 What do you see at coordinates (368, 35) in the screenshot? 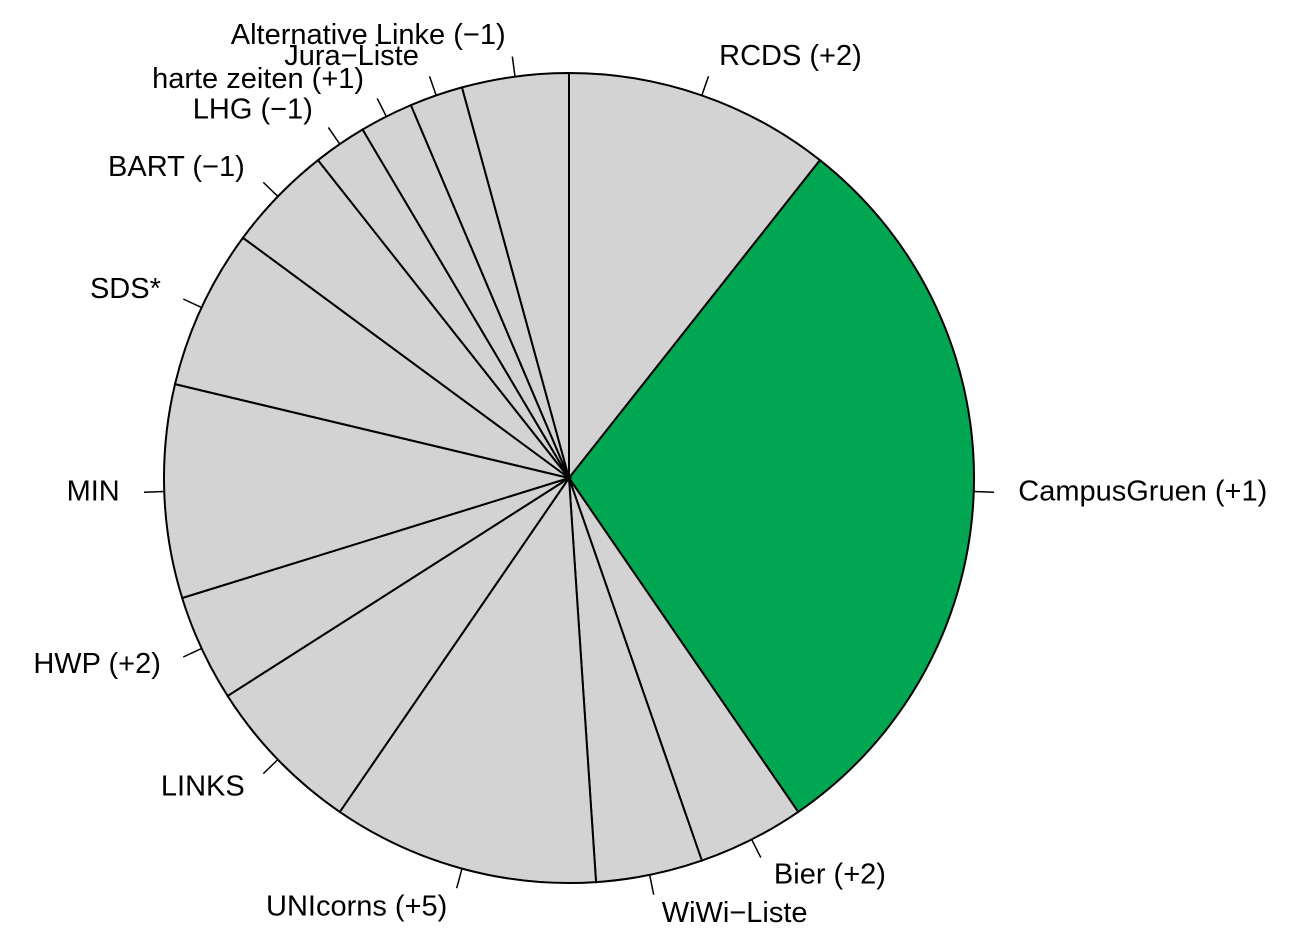
I see `slice-label: Alternative Linke (−1)` at bounding box center [368, 35].